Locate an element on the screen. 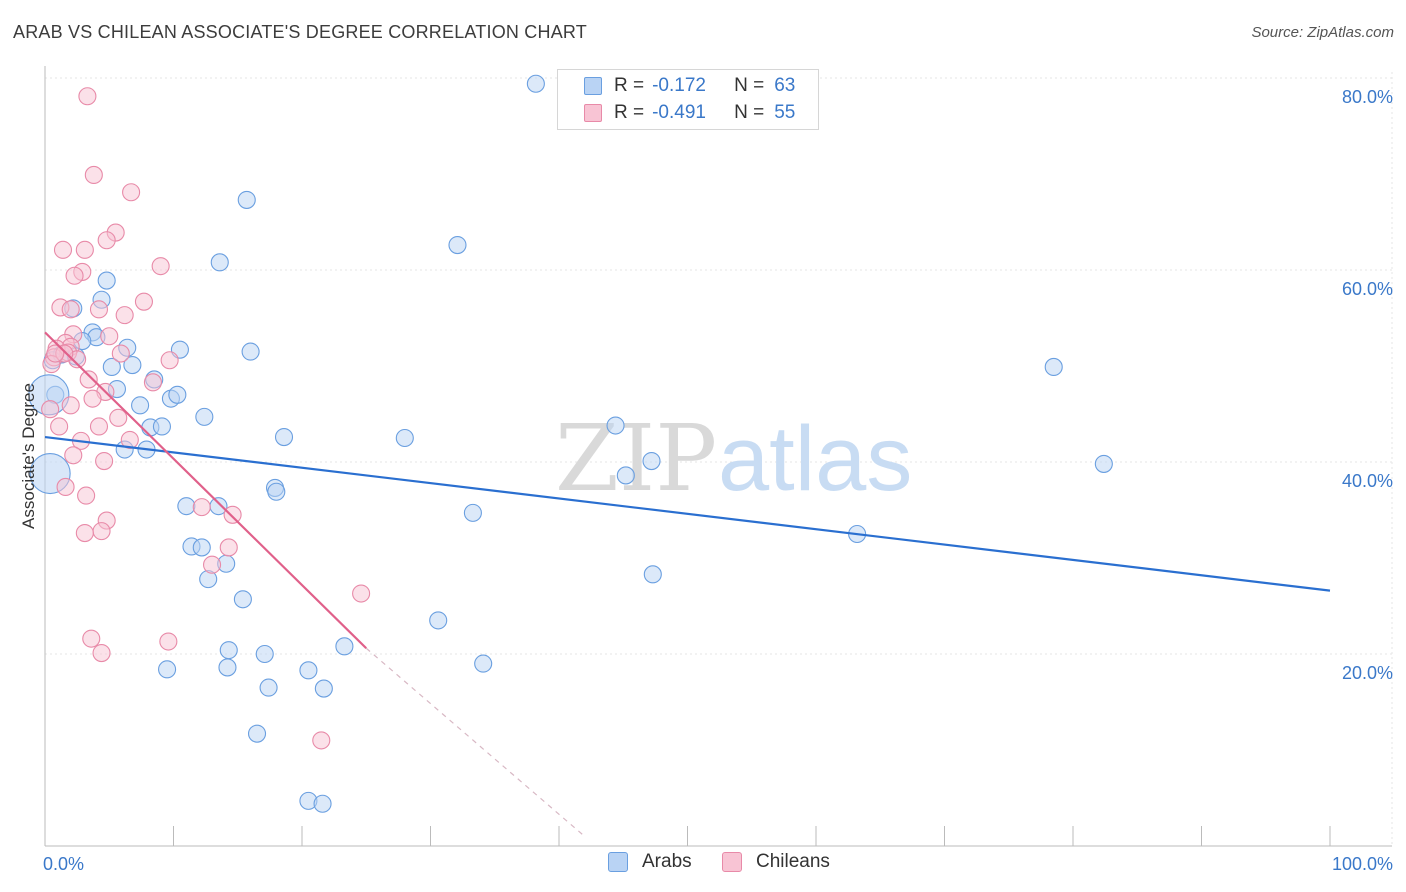  watermark: ZIP atlas is located at coordinates (733, 458).